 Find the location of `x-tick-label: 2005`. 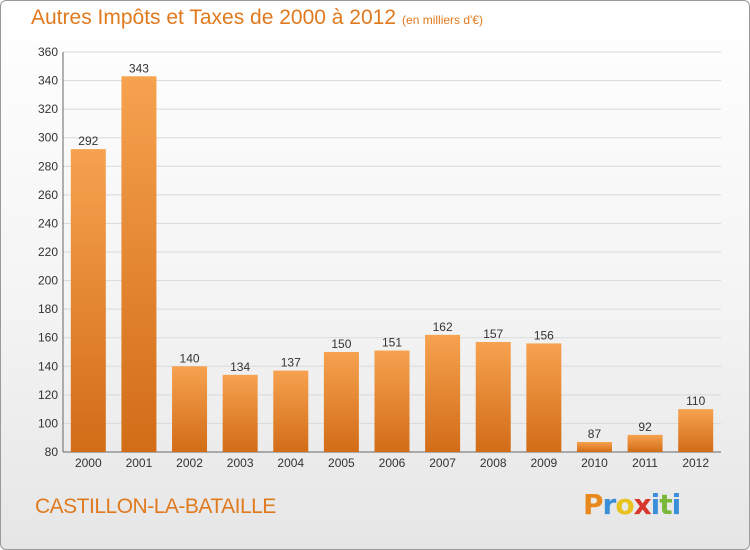

x-tick-label: 2005 is located at coordinates (341, 463).